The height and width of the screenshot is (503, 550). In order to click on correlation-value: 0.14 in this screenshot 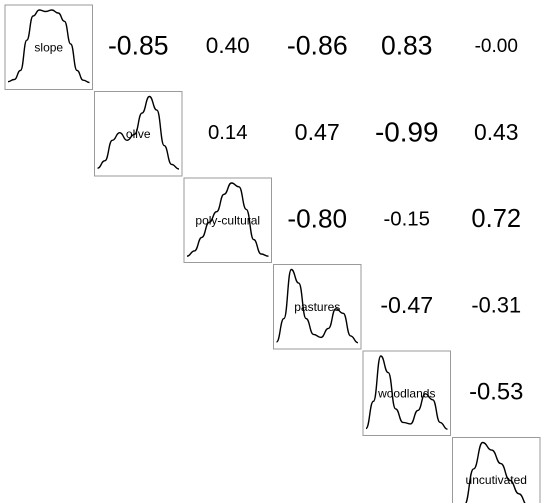, I will do `click(227, 133)`.